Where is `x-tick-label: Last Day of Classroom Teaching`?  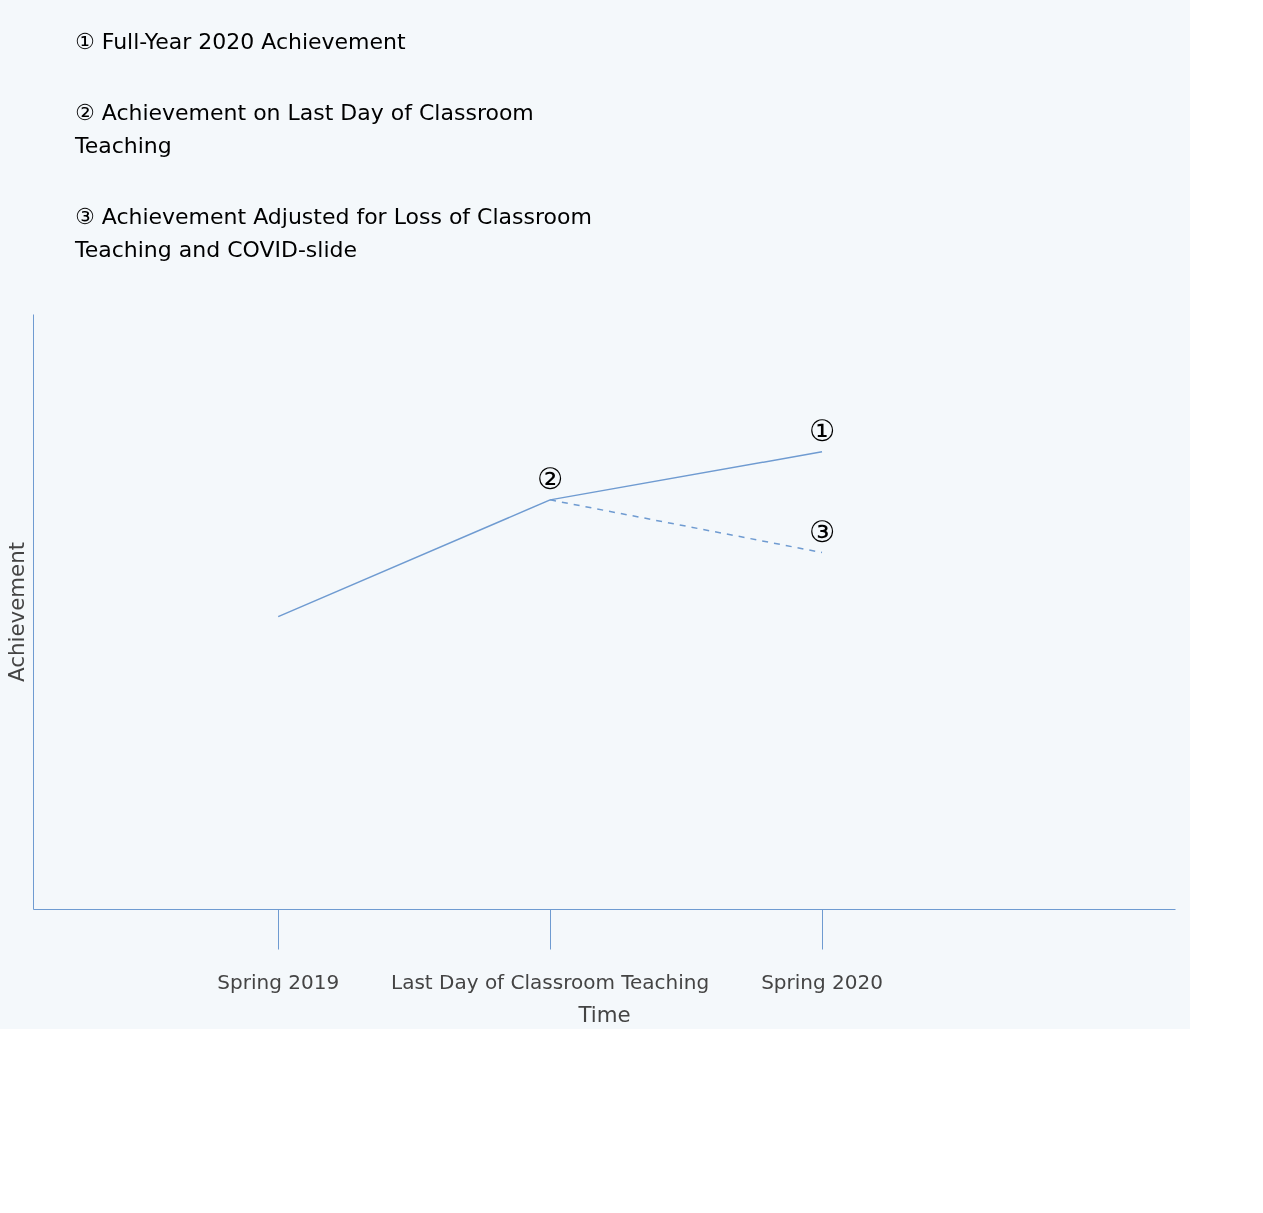
x-tick-label: Last Day of Classroom Teaching is located at coordinates (550, 981).